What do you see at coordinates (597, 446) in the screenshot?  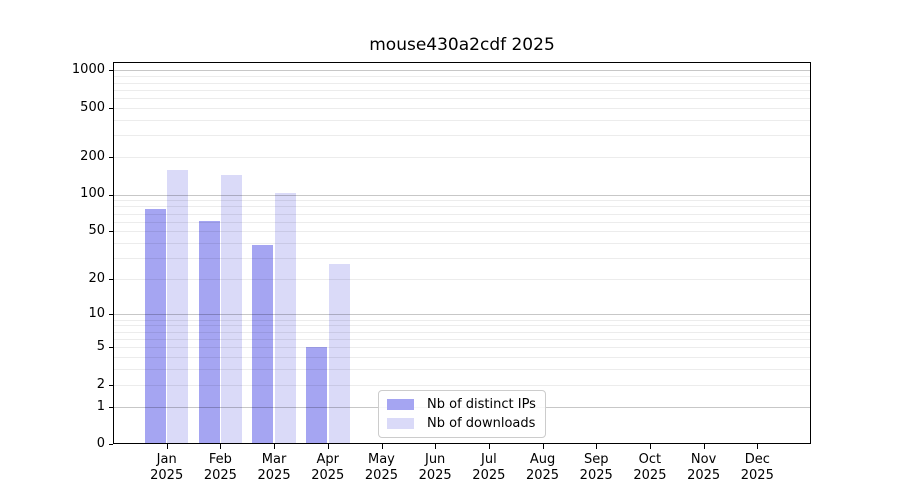 I see `xtick-sep-2025` at bounding box center [597, 446].